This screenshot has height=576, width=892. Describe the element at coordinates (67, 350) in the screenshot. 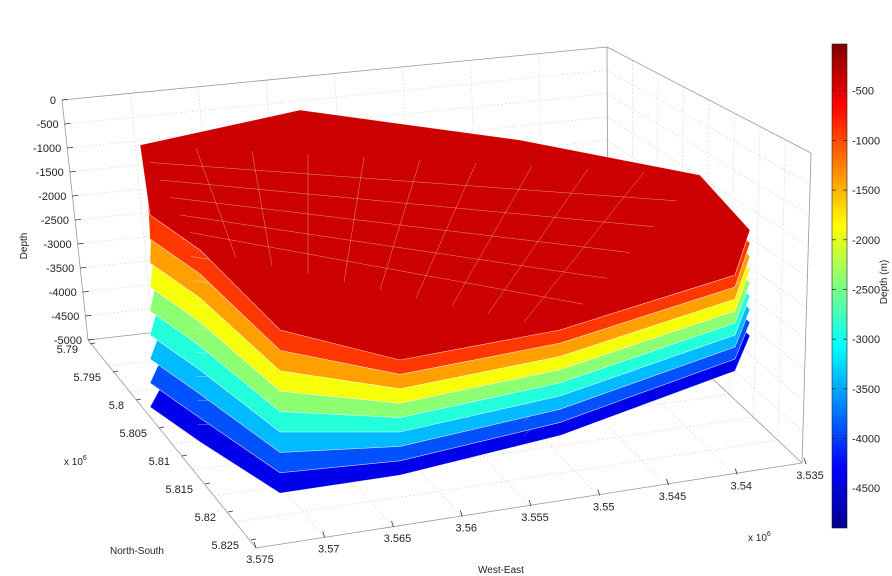

I see `y-tick-label: 5.79` at that location.